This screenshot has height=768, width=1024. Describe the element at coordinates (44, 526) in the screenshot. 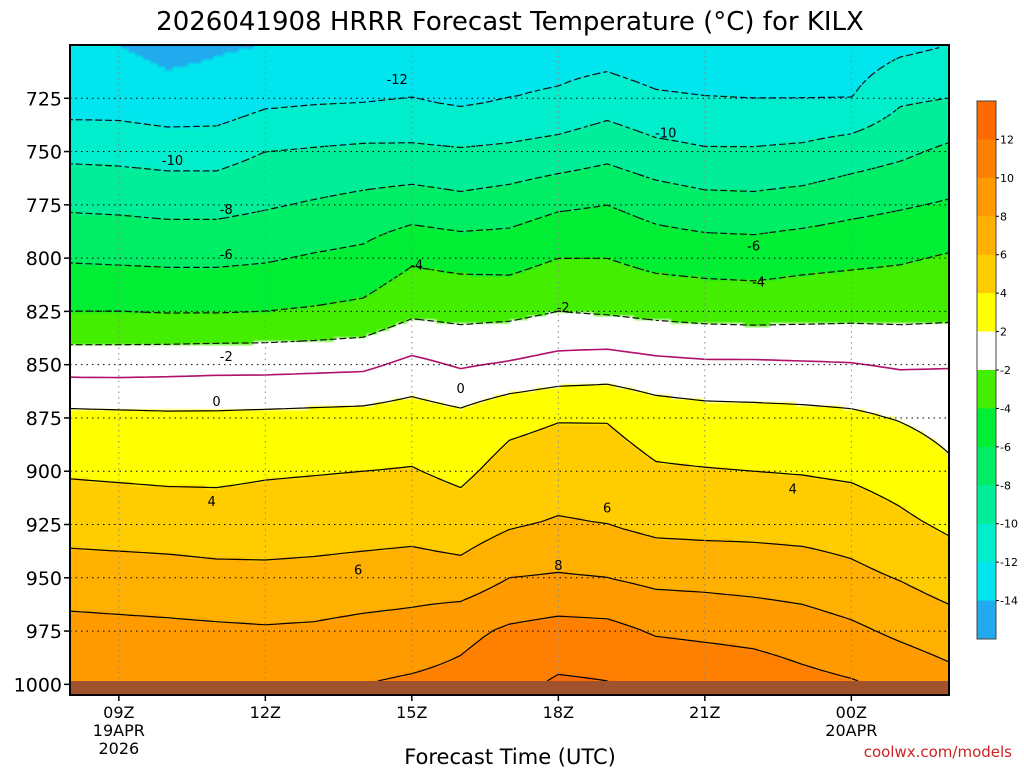

I see `y-tick-label: 925` at that location.